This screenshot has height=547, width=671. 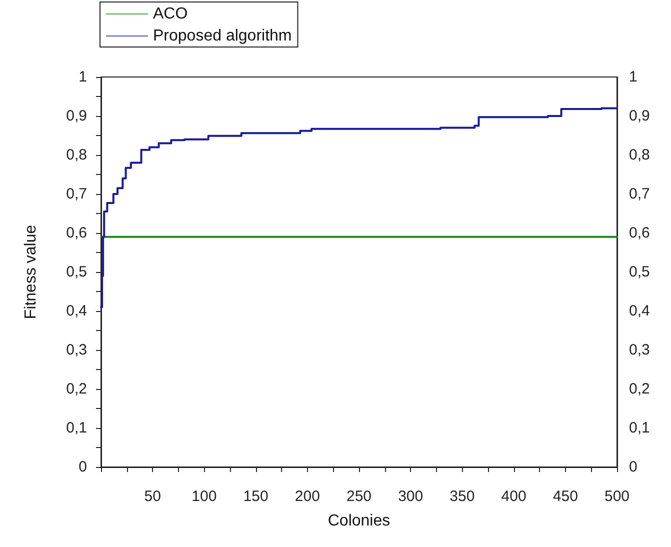 I want to click on y2-tick-label: 0,4, so click(x=639, y=311).